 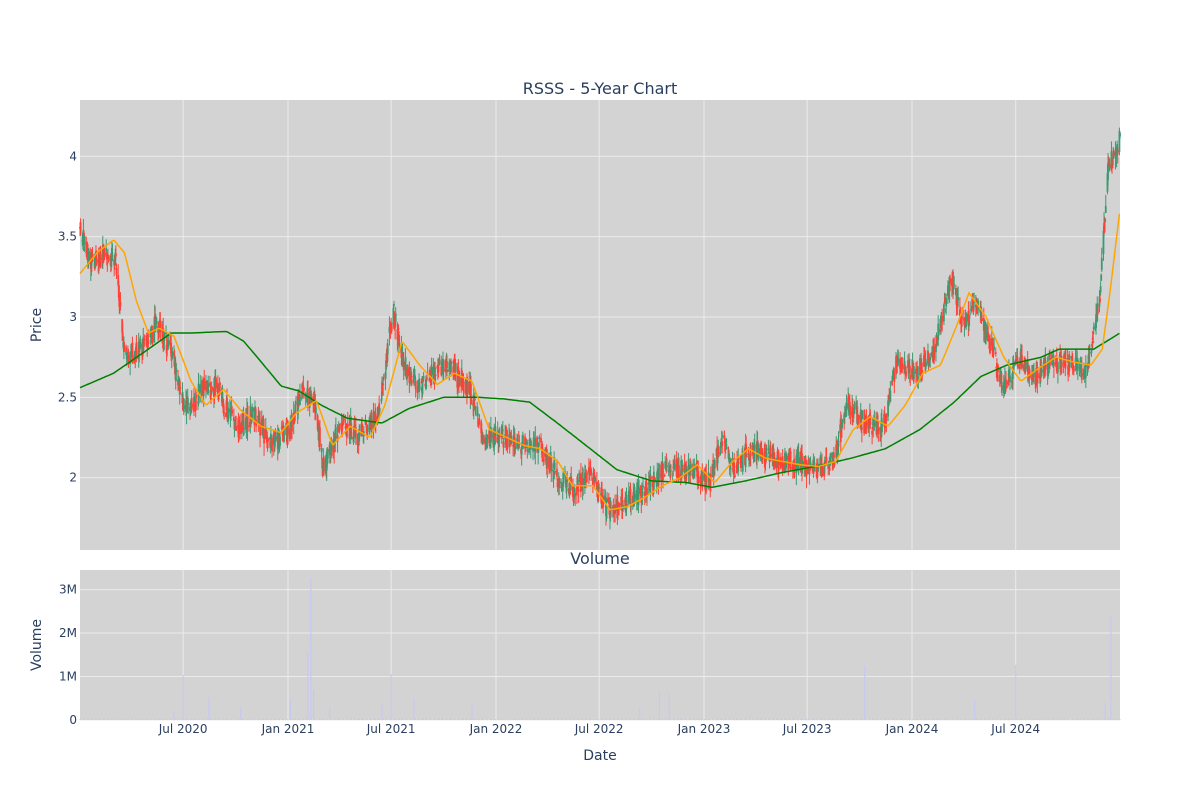 I want to click on volume-axis-title: Volume, so click(x=37, y=645).